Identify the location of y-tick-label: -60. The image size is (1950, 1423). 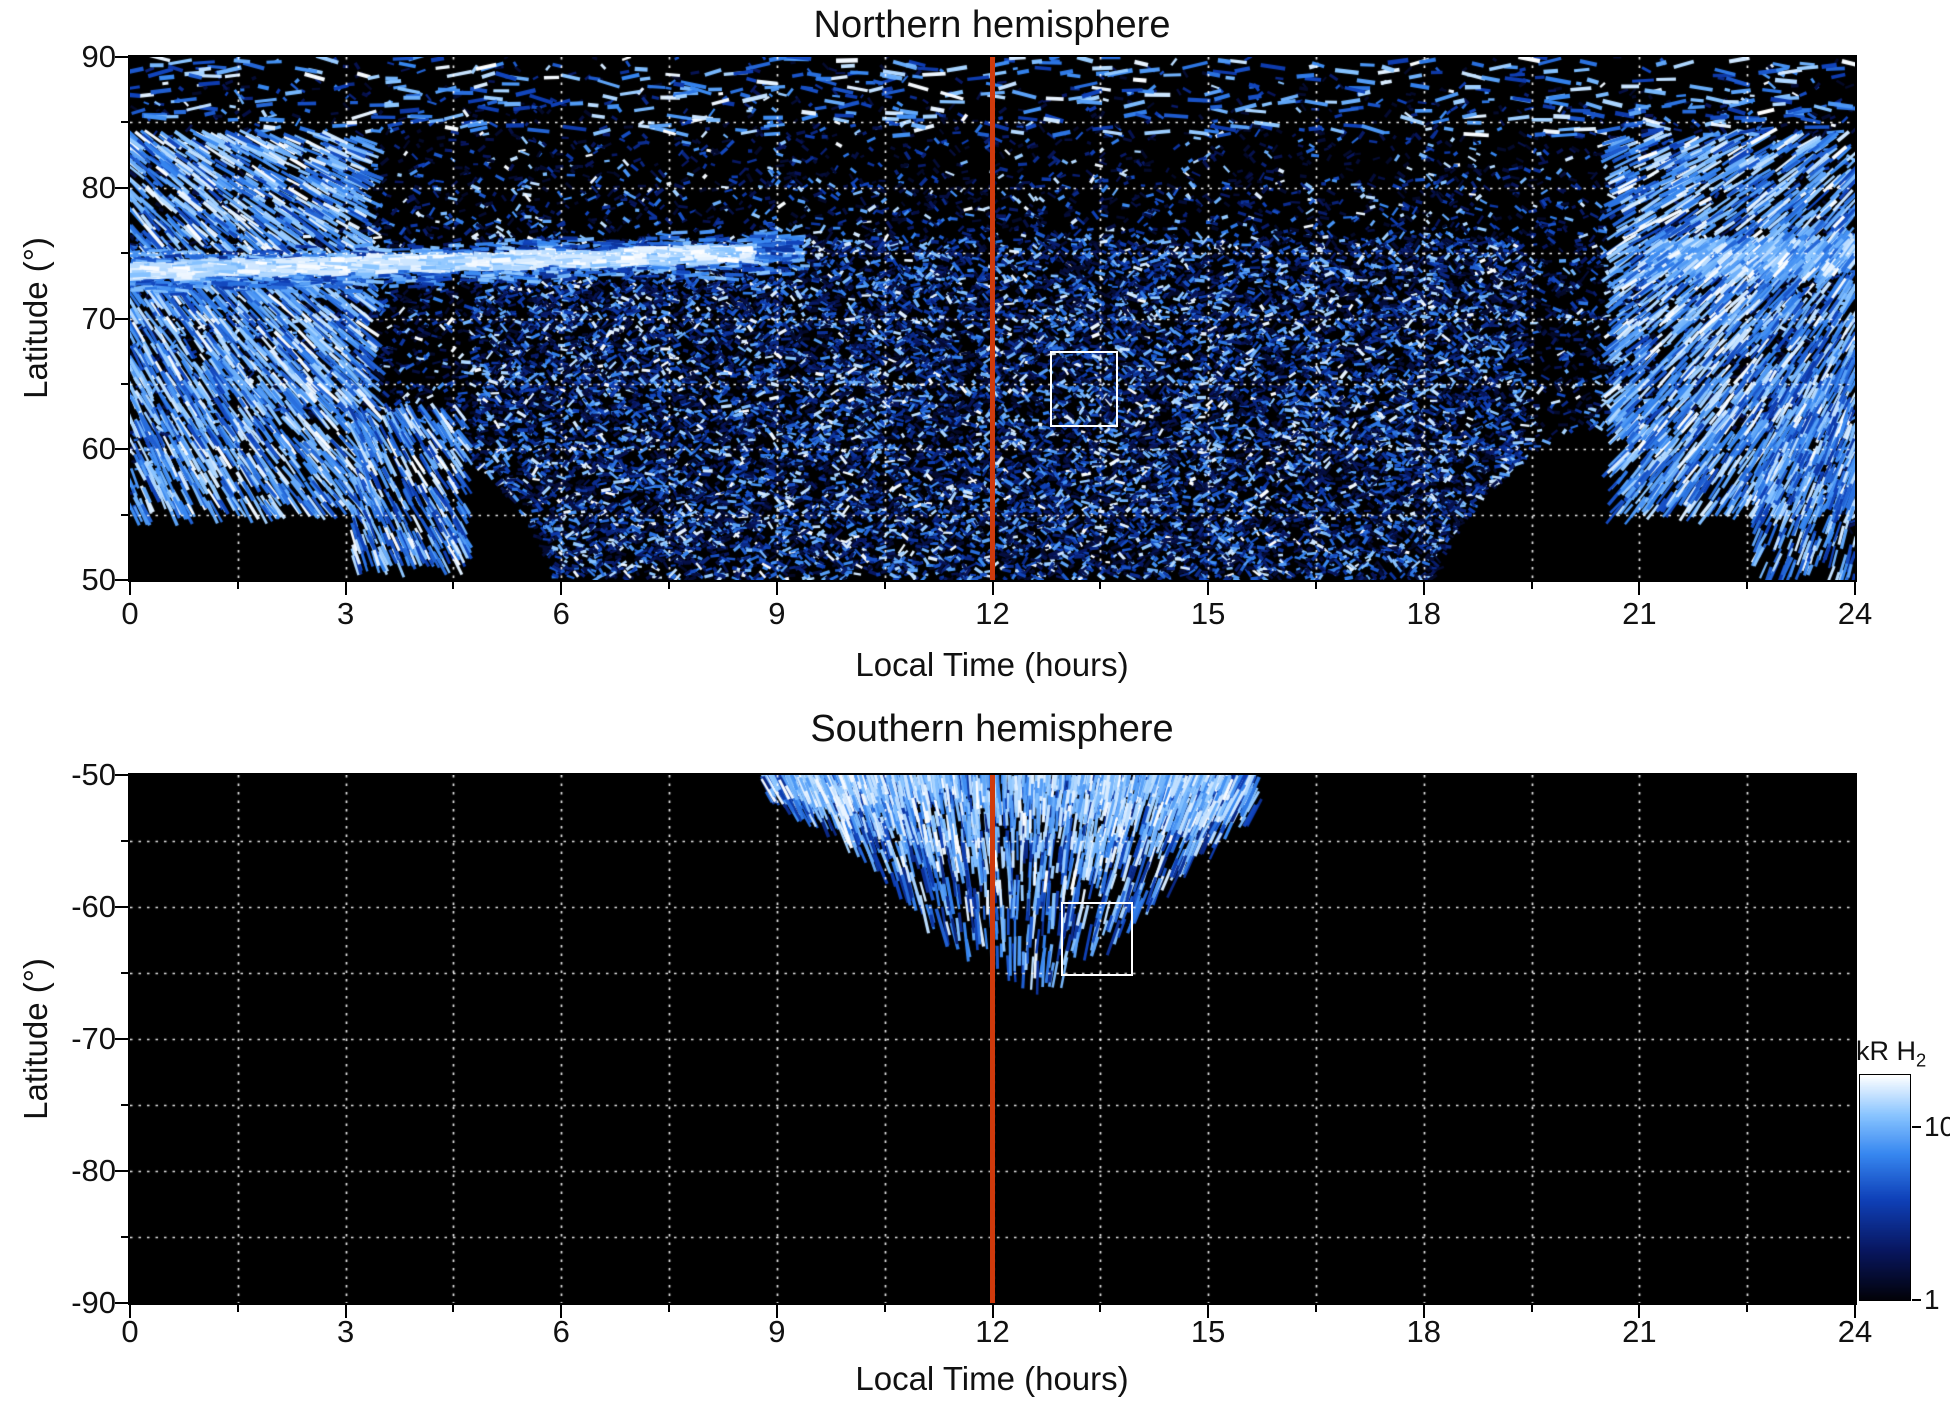
(93, 906).